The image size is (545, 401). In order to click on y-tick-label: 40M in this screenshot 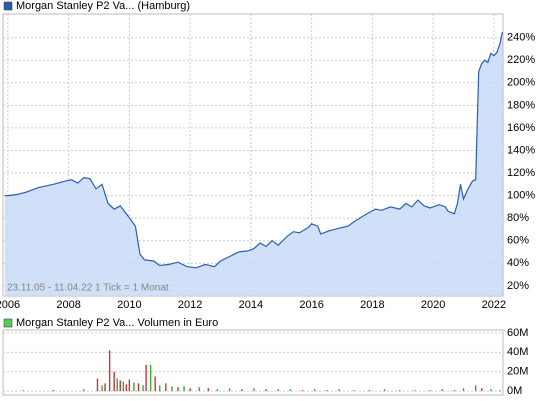, I will do `click(517, 352)`.